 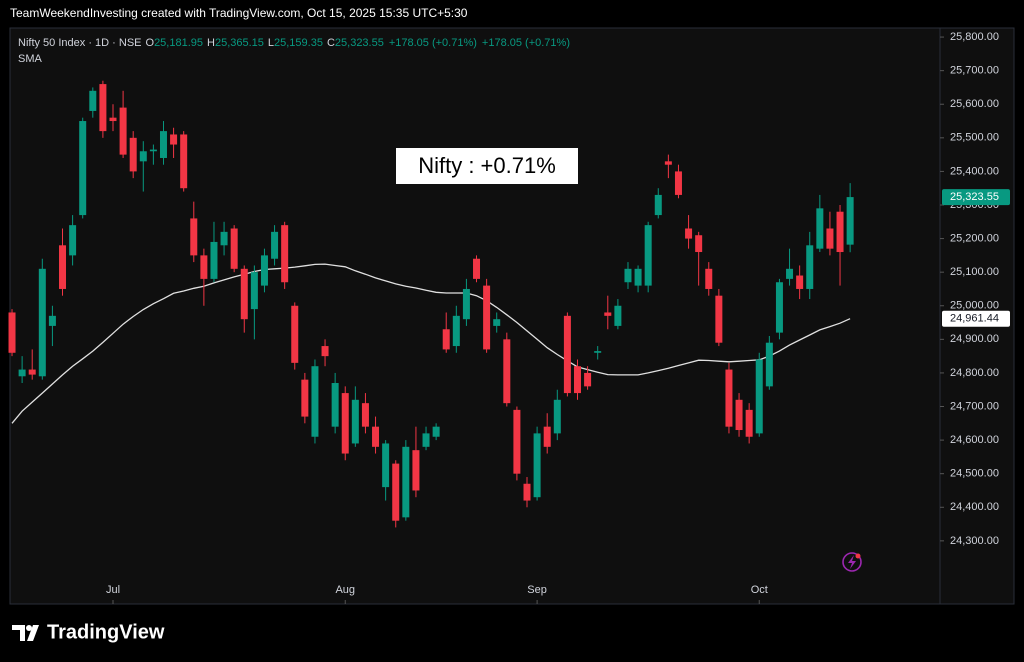 What do you see at coordinates (974, 238) in the screenshot?
I see `y-tick-label: 25,200.00` at bounding box center [974, 238].